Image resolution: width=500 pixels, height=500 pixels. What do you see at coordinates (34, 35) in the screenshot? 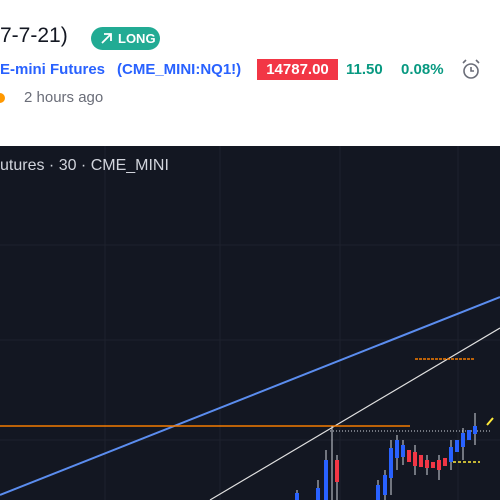
I see `idea-title: 7-7-21)` at bounding box center [34, 35].